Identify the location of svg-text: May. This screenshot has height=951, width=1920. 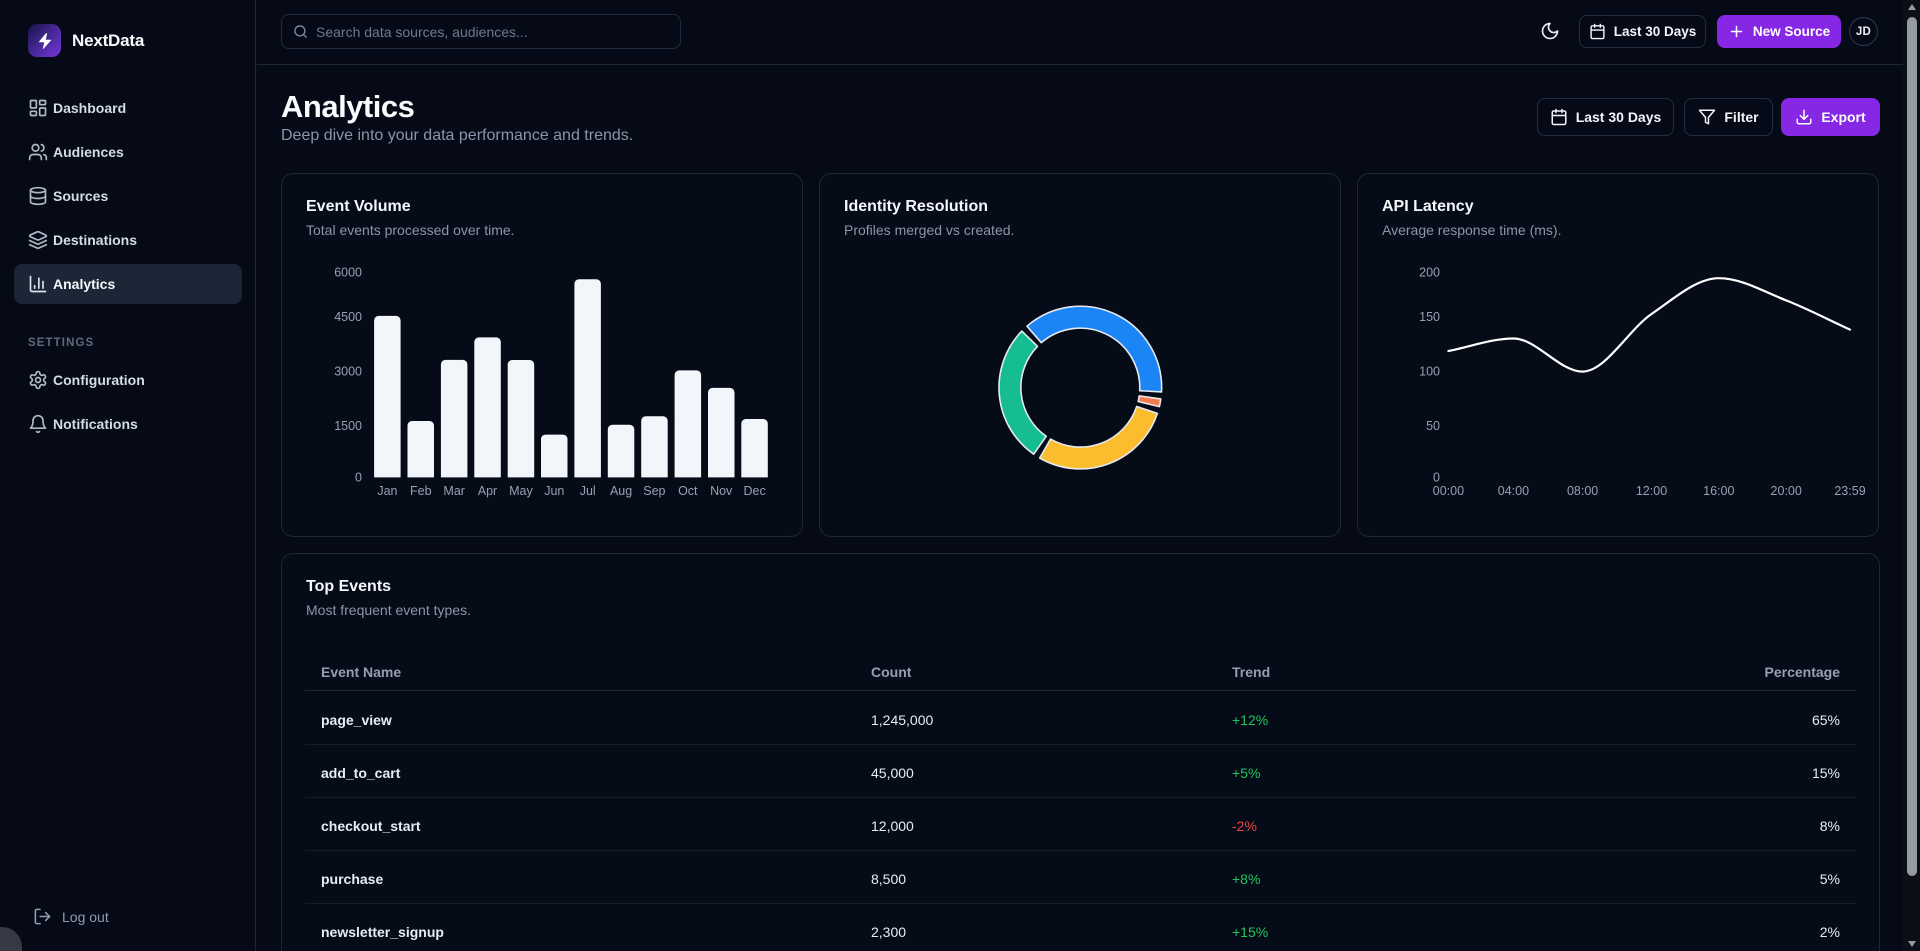
(521, 491).